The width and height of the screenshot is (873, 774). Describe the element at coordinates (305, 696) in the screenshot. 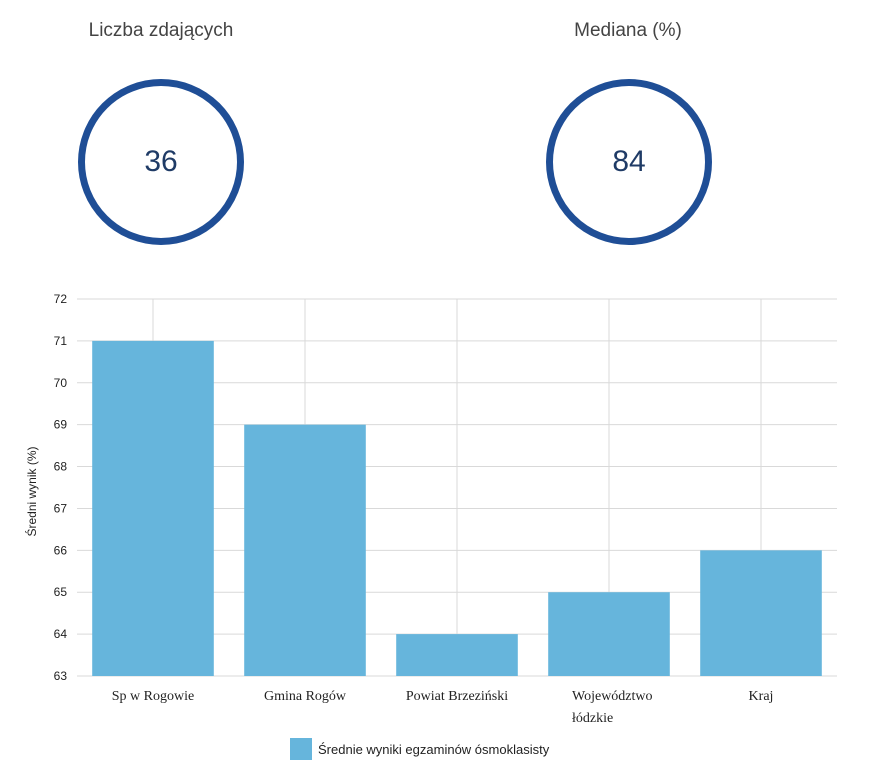

I see `x-tick-label: Gmina Rogów` at that location.